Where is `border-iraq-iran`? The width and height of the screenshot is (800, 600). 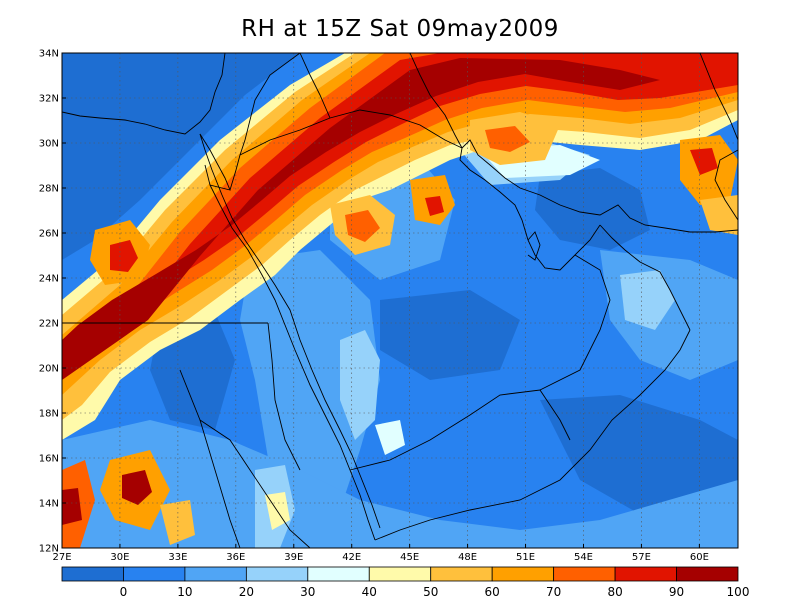 border-iraq-iran is located at coordinates (436, 101).